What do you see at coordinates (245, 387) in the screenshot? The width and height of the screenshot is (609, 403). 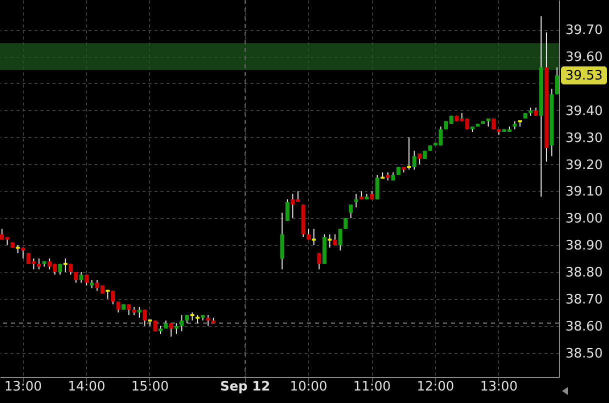 I see `x-tick-label: Sep 12` at bounding box center [245, 387].